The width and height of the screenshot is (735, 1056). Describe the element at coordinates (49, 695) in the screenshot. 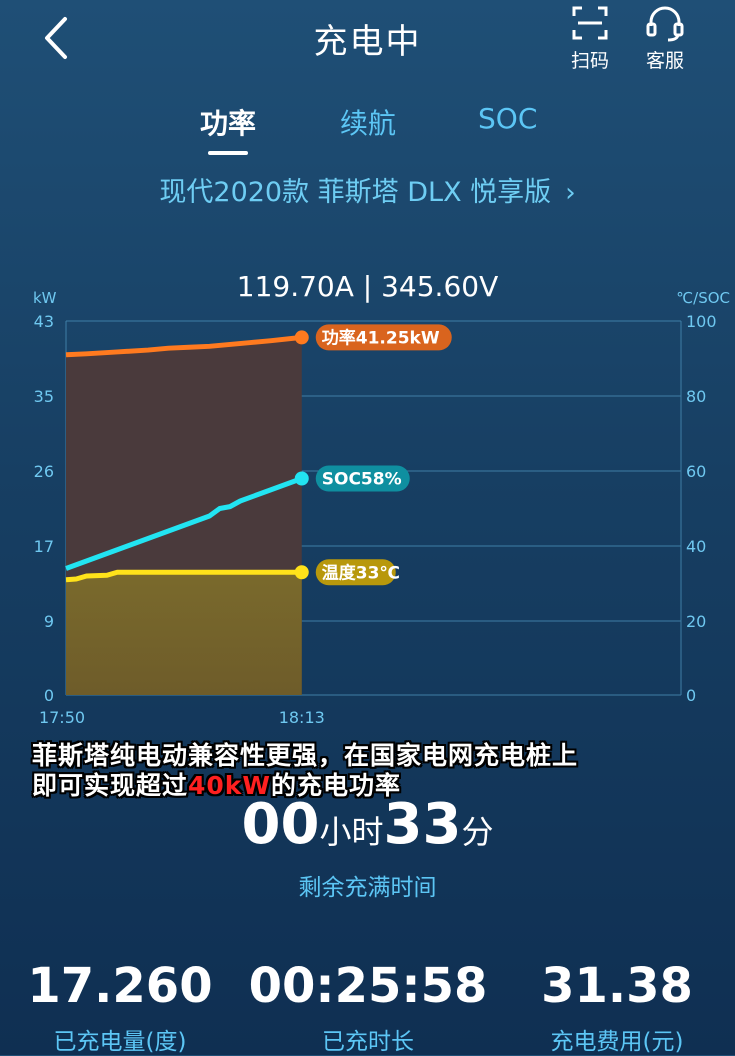

I see `left-tick-label: 0` at that location.